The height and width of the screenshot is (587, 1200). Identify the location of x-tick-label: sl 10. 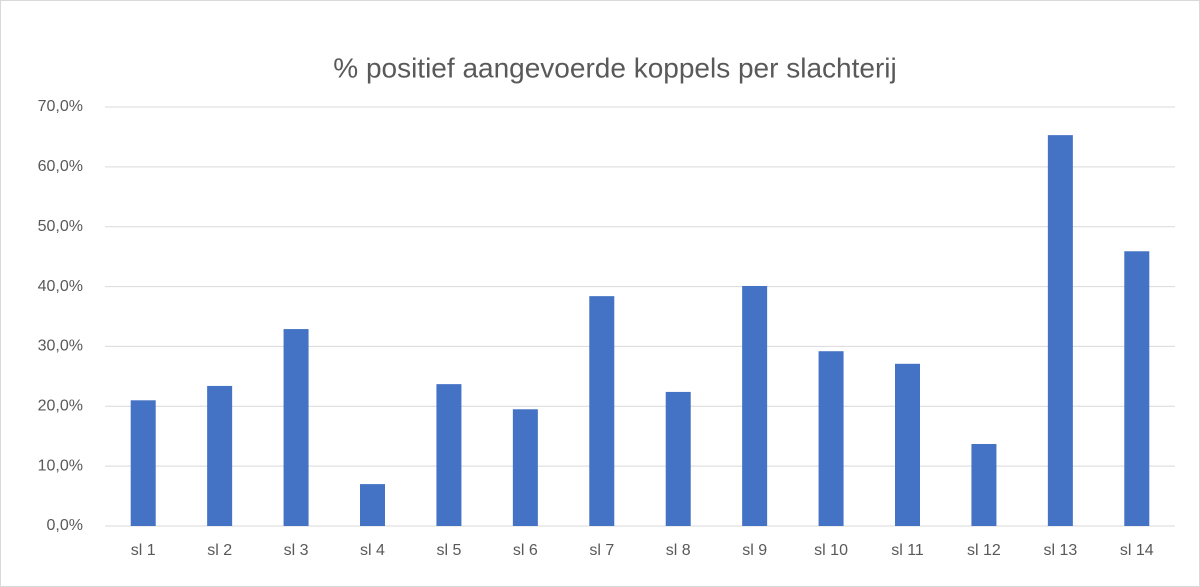
(831, 550).